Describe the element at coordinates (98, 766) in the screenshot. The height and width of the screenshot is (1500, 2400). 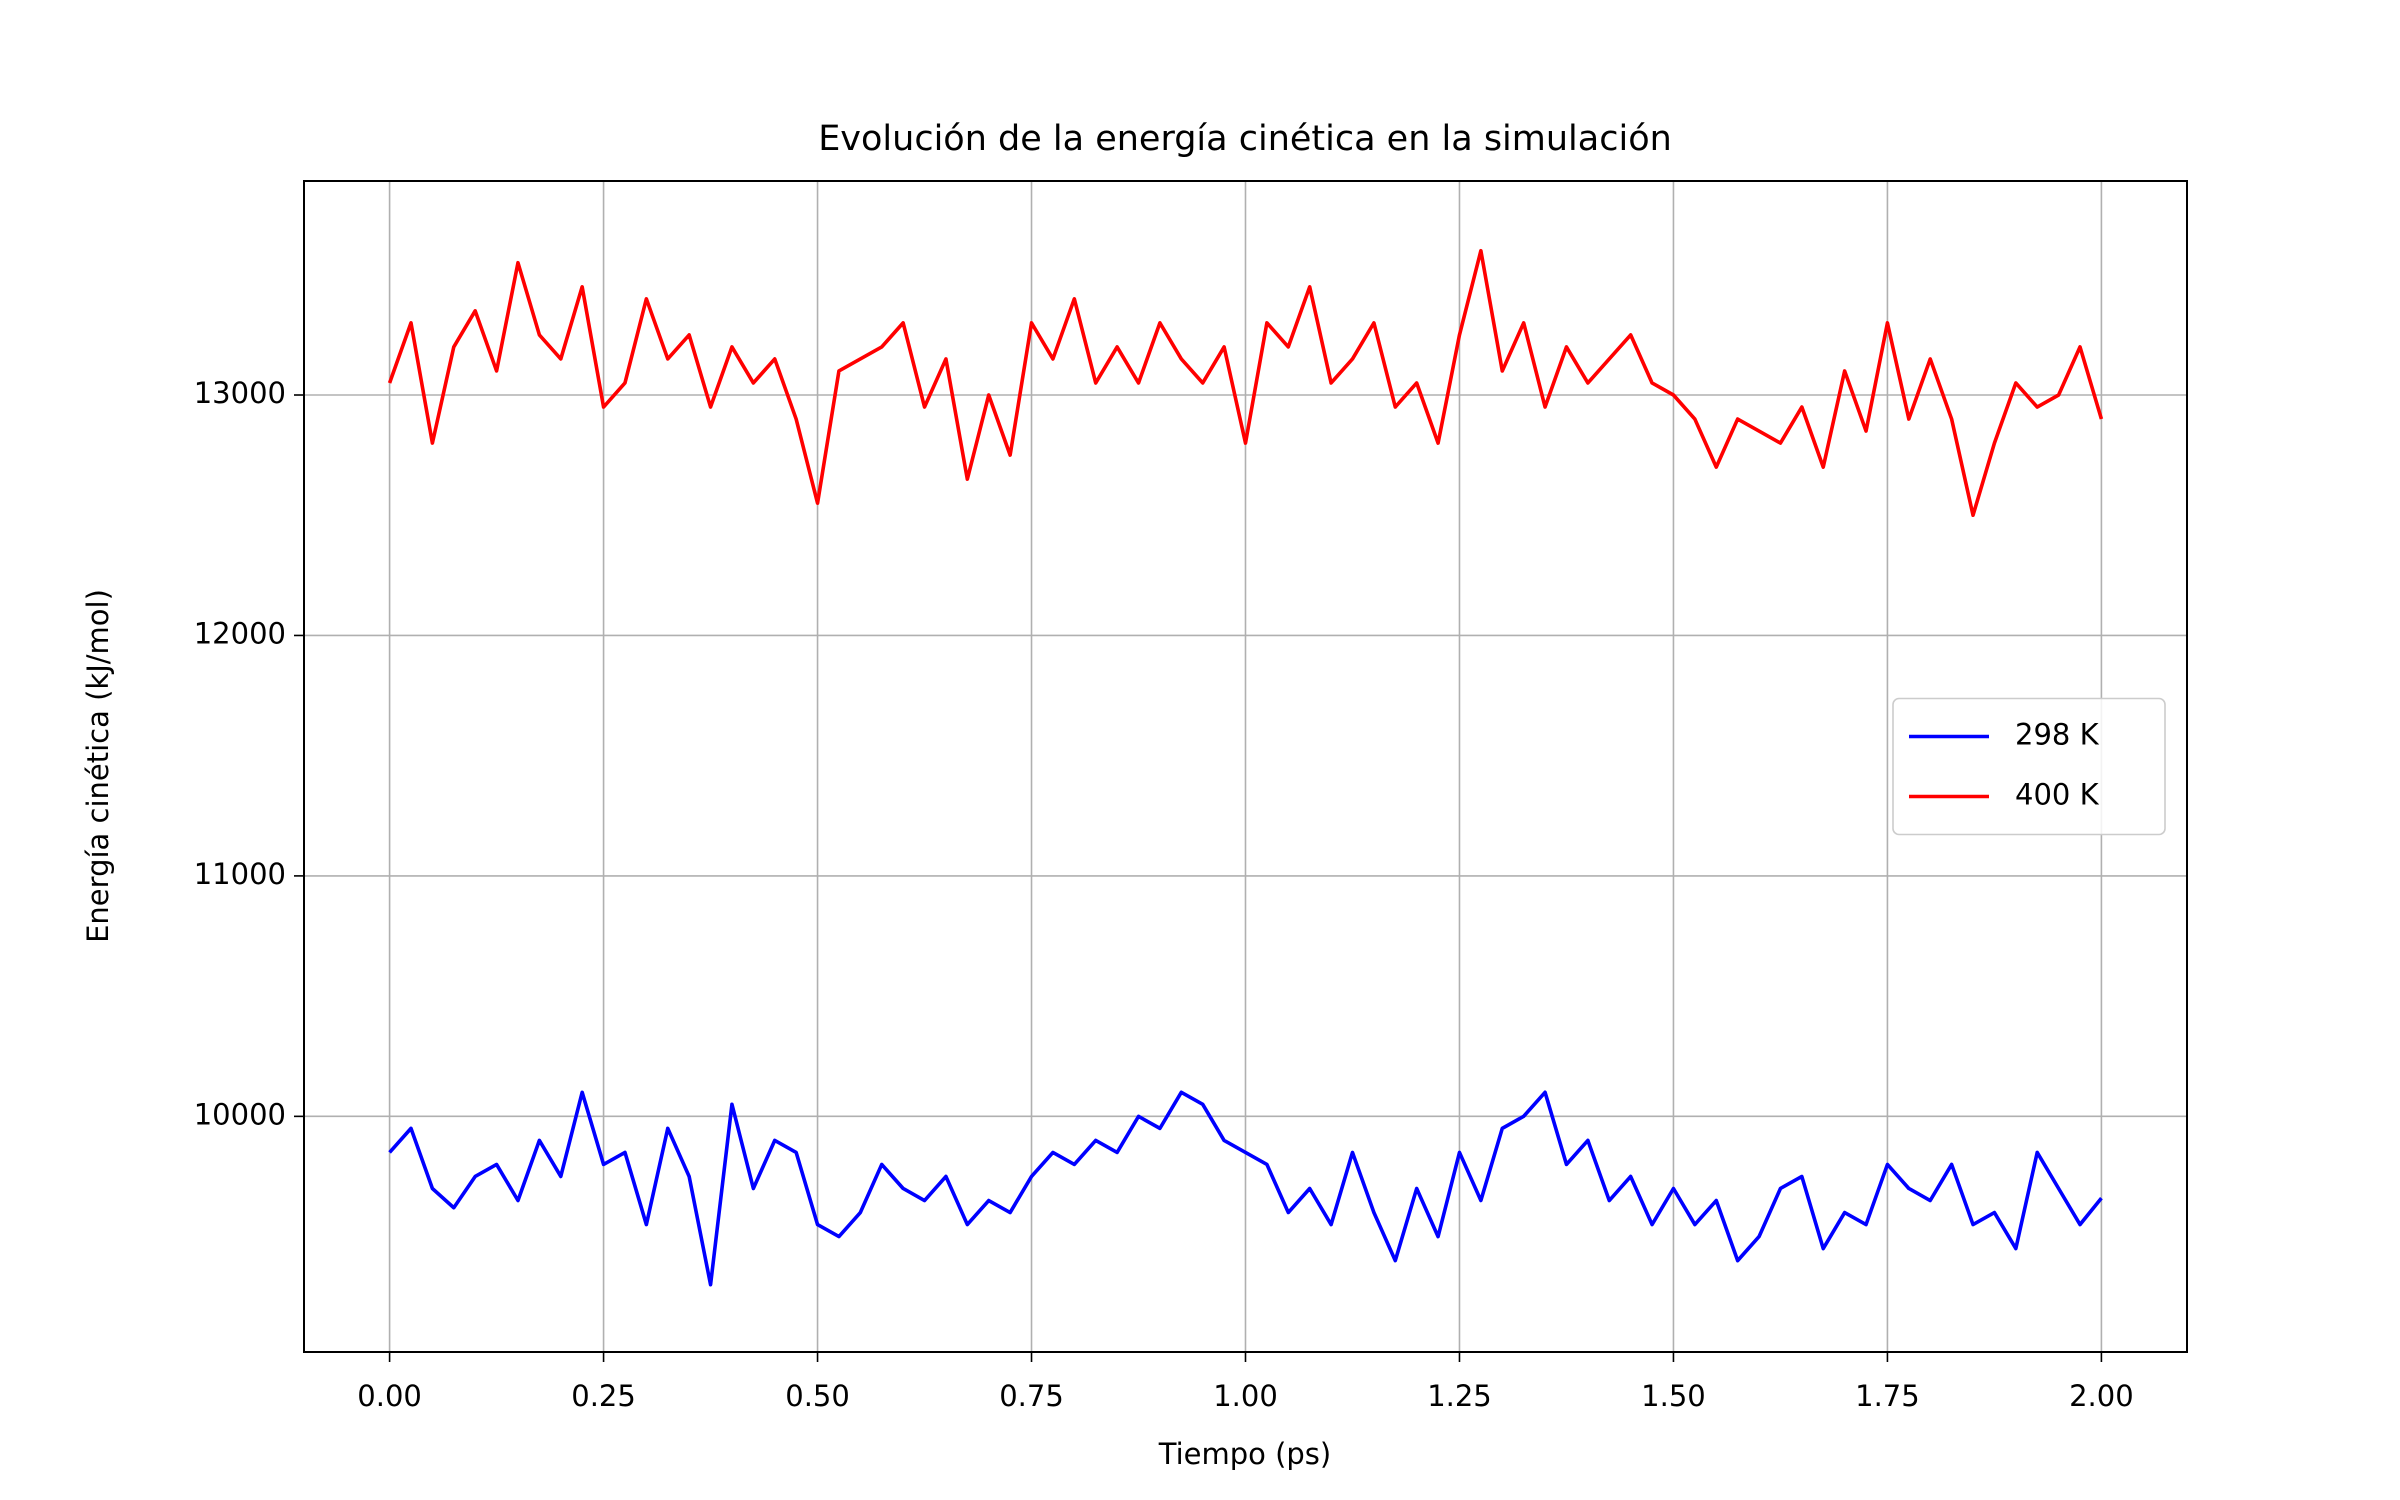
I see `y-axis-label: Energía cinética (kJ/mol)` at that location.